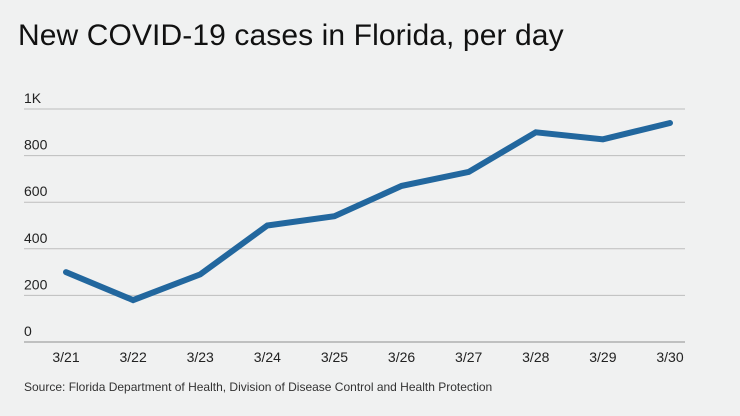 The height and width of the screenshot is (416, 740). What do you see at coordinates (367, 357) in the screenshot?
I see `x-axis-ticks: 3/21 3/22 3/23 3/24 3/25 3/26 3/27 3/28 3/29 3/30` at bounding box center [367, 357].